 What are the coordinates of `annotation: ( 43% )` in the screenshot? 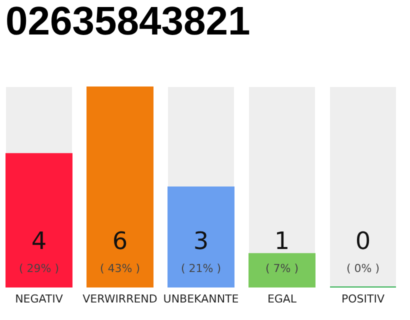 It's located at (120, 268).